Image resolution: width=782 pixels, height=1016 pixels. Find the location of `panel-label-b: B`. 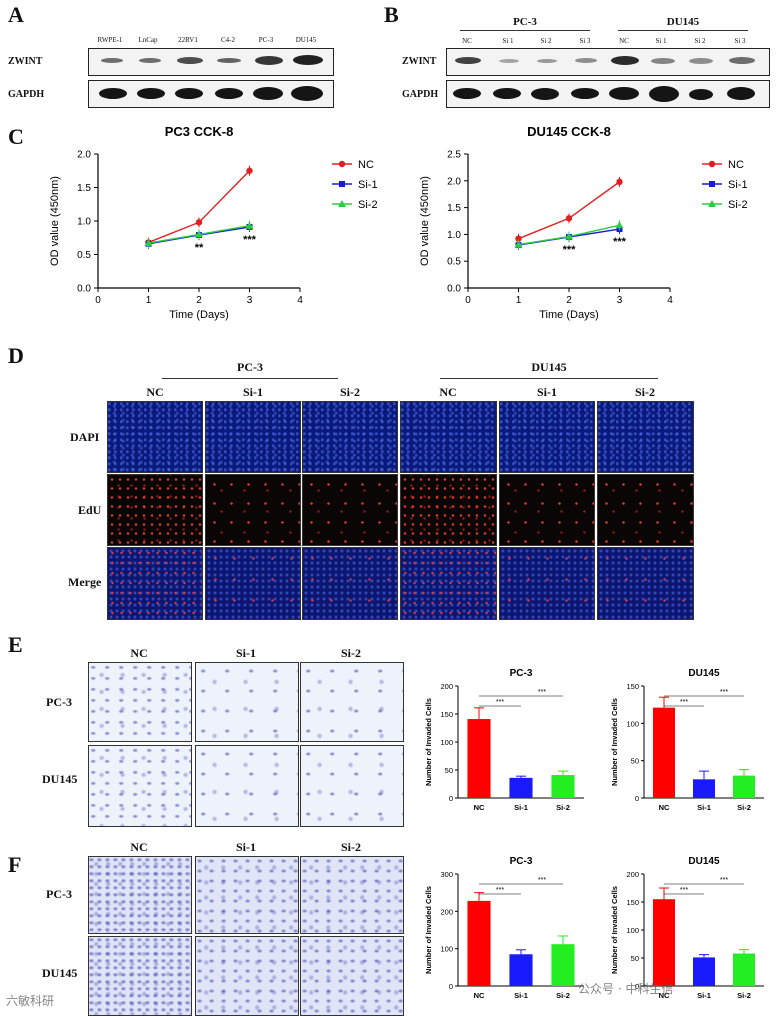

panel-label-b: B is located at coordinates (391, 14).